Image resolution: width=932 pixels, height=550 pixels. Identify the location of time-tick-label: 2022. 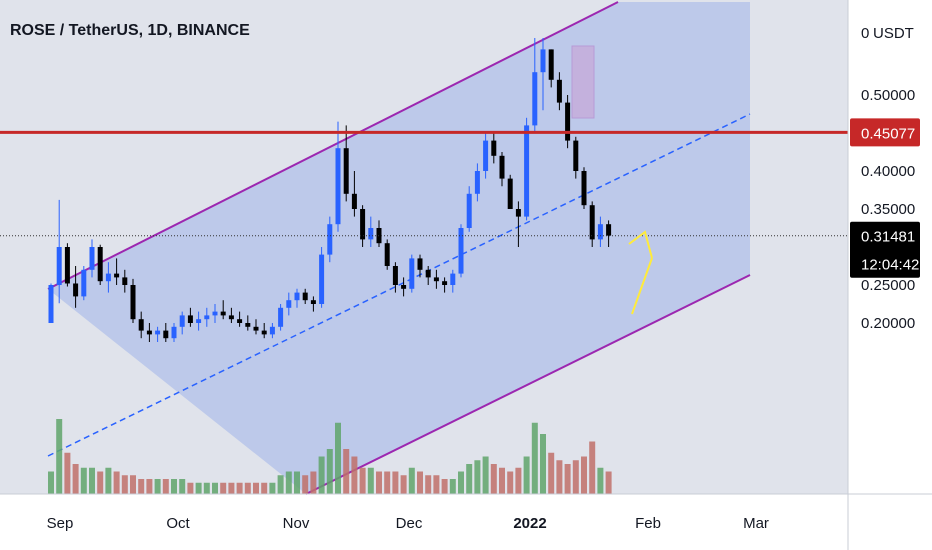
(529, 523).